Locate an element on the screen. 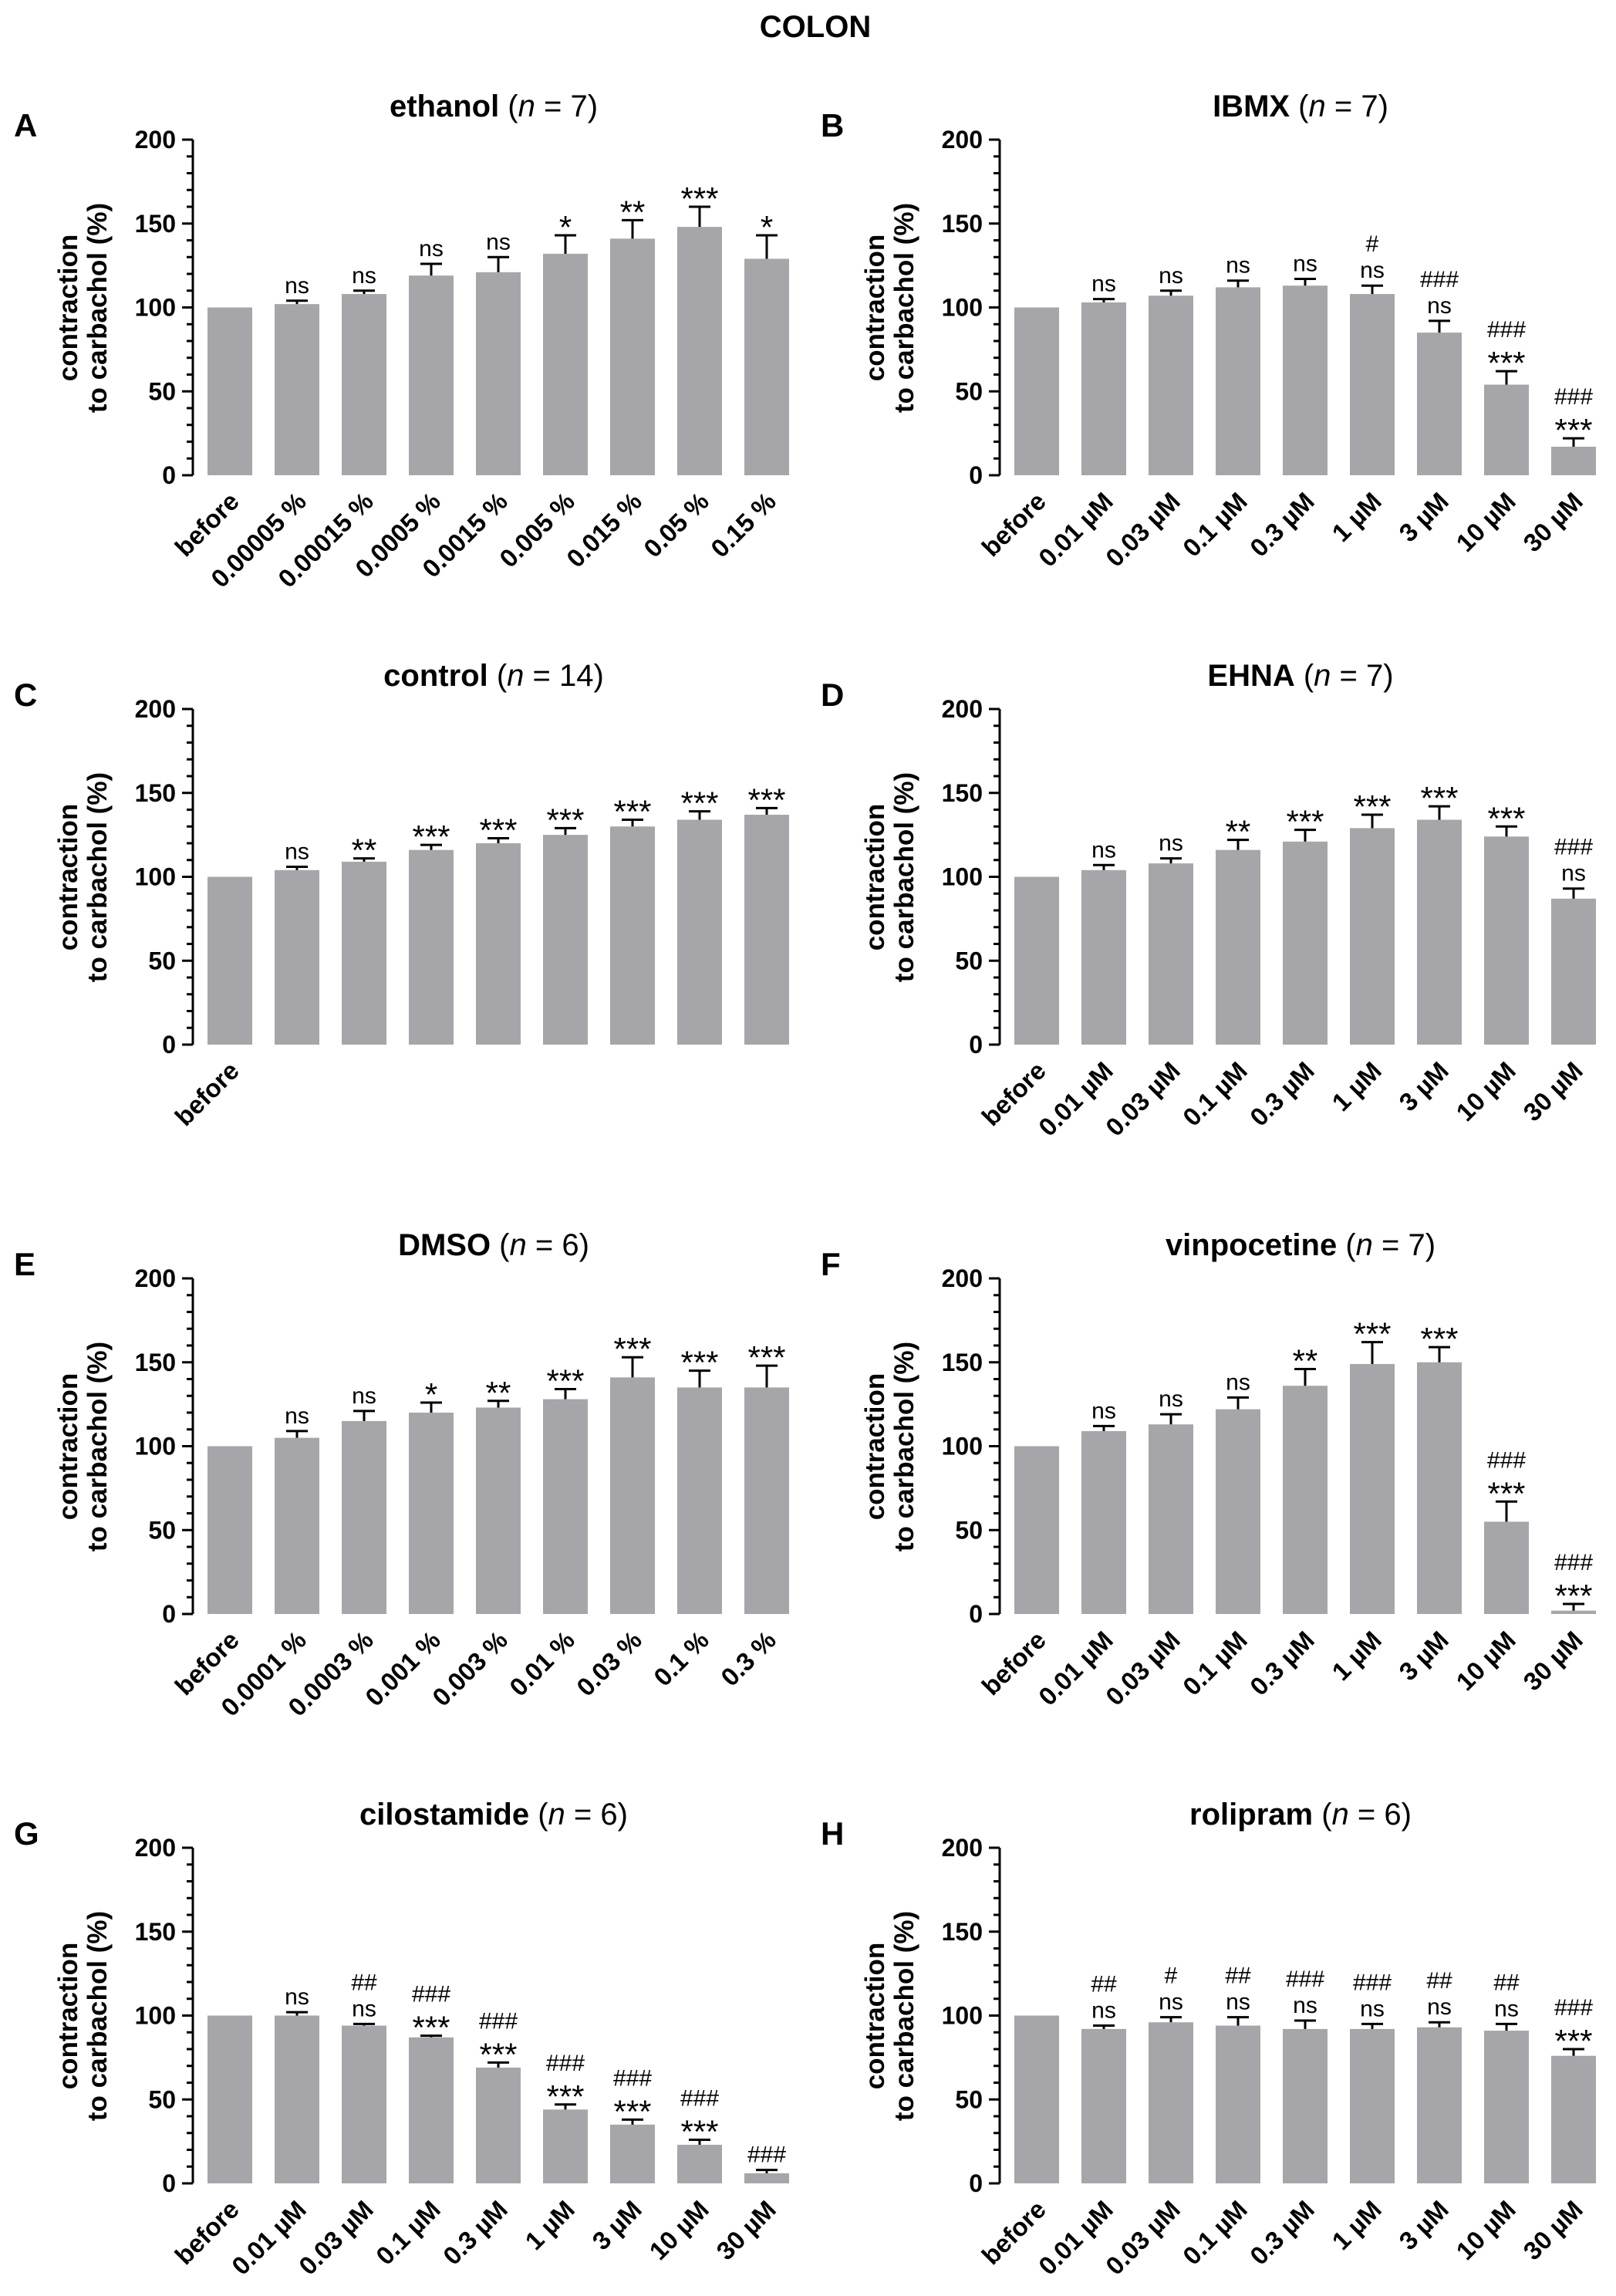 The image size is (1616, 2296). panel-title: rolipram (n = 6) is located at coordinates (1301, 1815).